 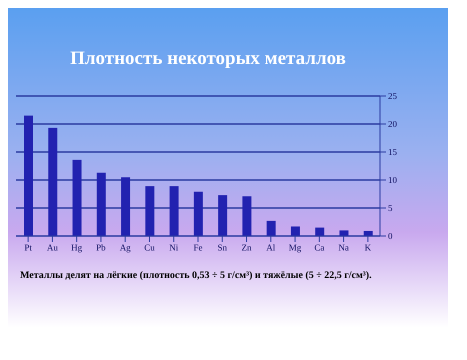 What do you see at coordinates (343, 247) in the screenshot?
I see `x-tick-label: Na` at bounding box center [343, 247].